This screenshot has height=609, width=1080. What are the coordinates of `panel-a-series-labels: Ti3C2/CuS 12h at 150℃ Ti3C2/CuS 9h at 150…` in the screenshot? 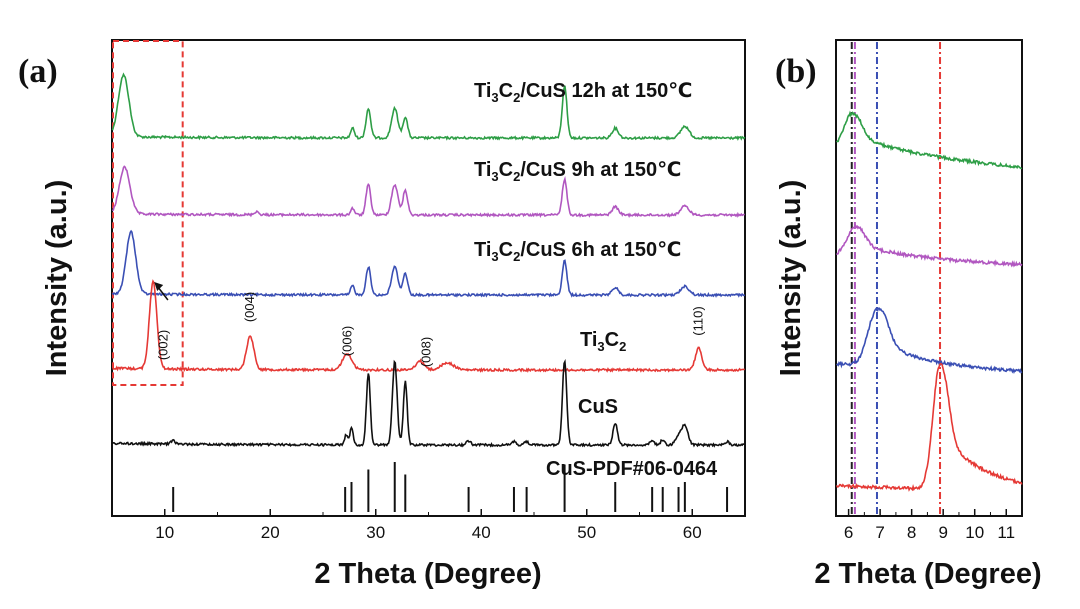 It's located at (583, 249).